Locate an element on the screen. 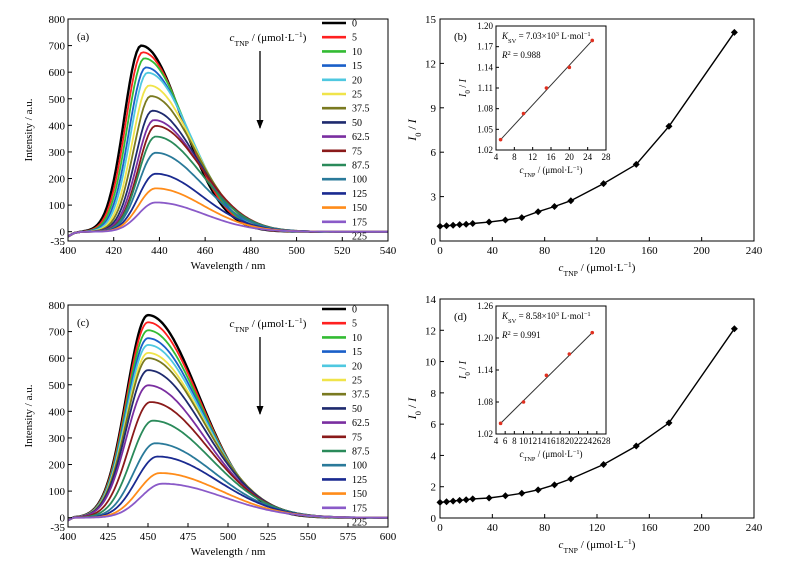  x-tick-label: 420 is located at coordinates (113, 251).